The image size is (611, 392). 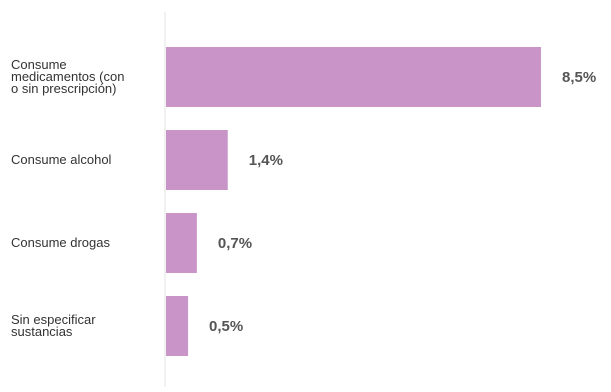 What do you see at coordinates (579, 77) in the screenshot?
I see `value-label: 8,5%` at bounding box center [579, 77].